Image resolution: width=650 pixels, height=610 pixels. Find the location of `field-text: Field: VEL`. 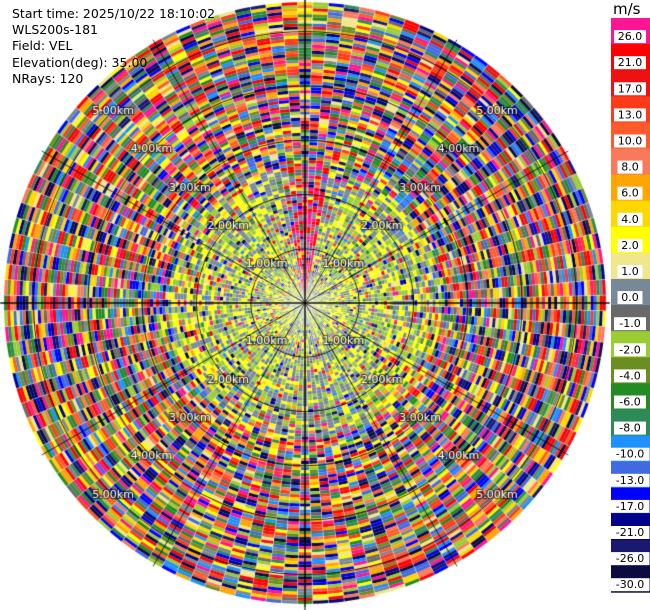

field-text: Field: VEL is located at coordinates (42, 46).